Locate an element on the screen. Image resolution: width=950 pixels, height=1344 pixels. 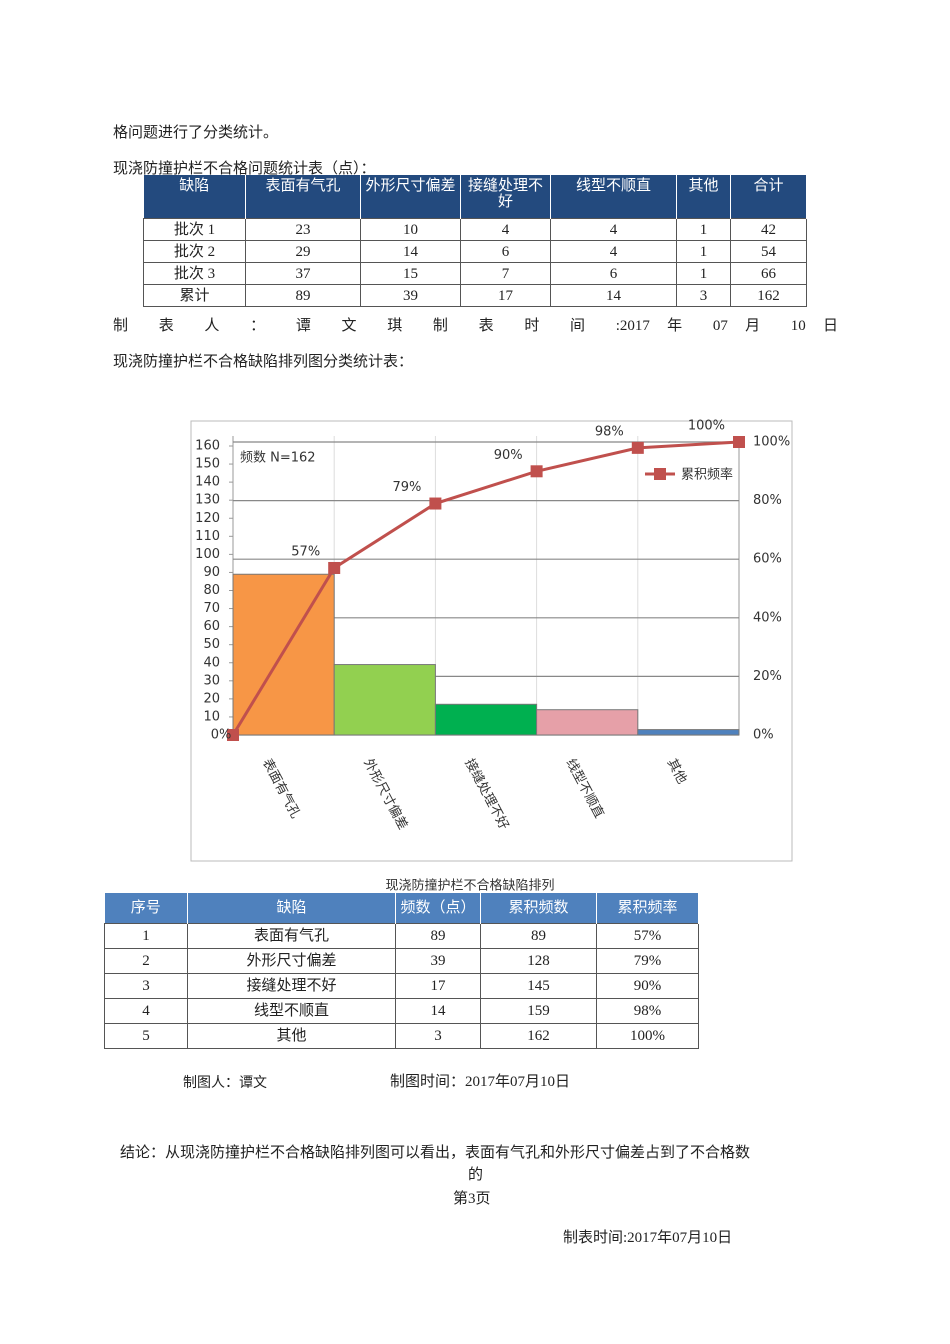
data-label: 90% is located at coordinates (508, 455).